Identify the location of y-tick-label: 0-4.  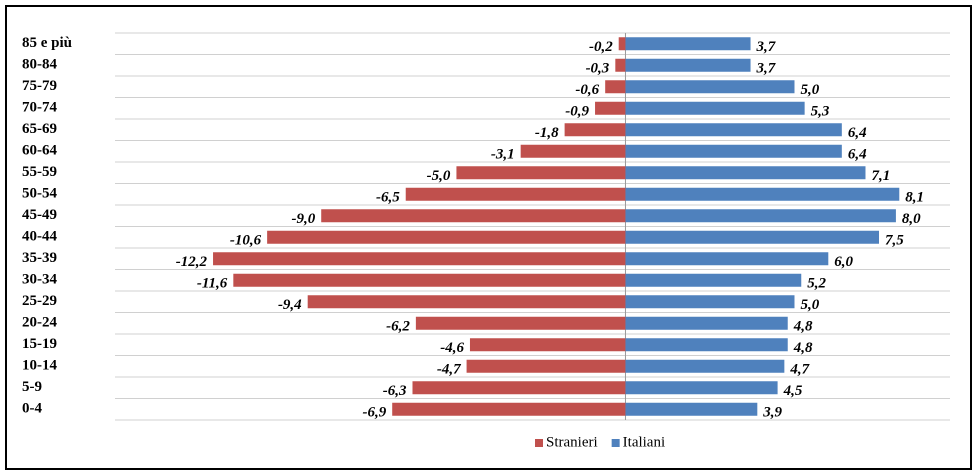
(32, 409).